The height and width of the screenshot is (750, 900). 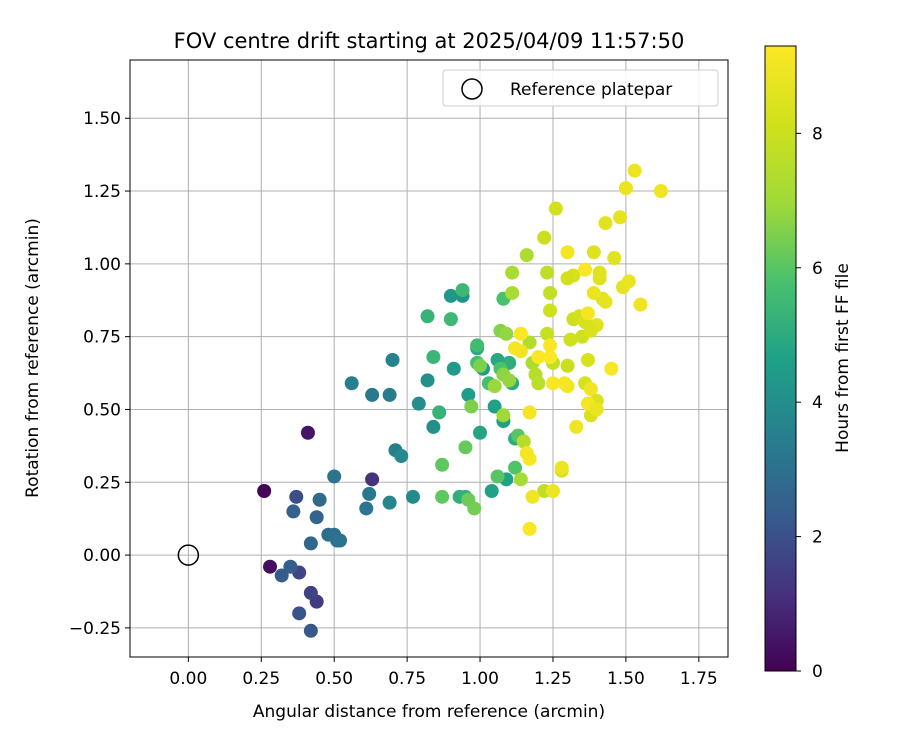 I want to click on x-tick-label: 0.00, so click(x=188, y=679).